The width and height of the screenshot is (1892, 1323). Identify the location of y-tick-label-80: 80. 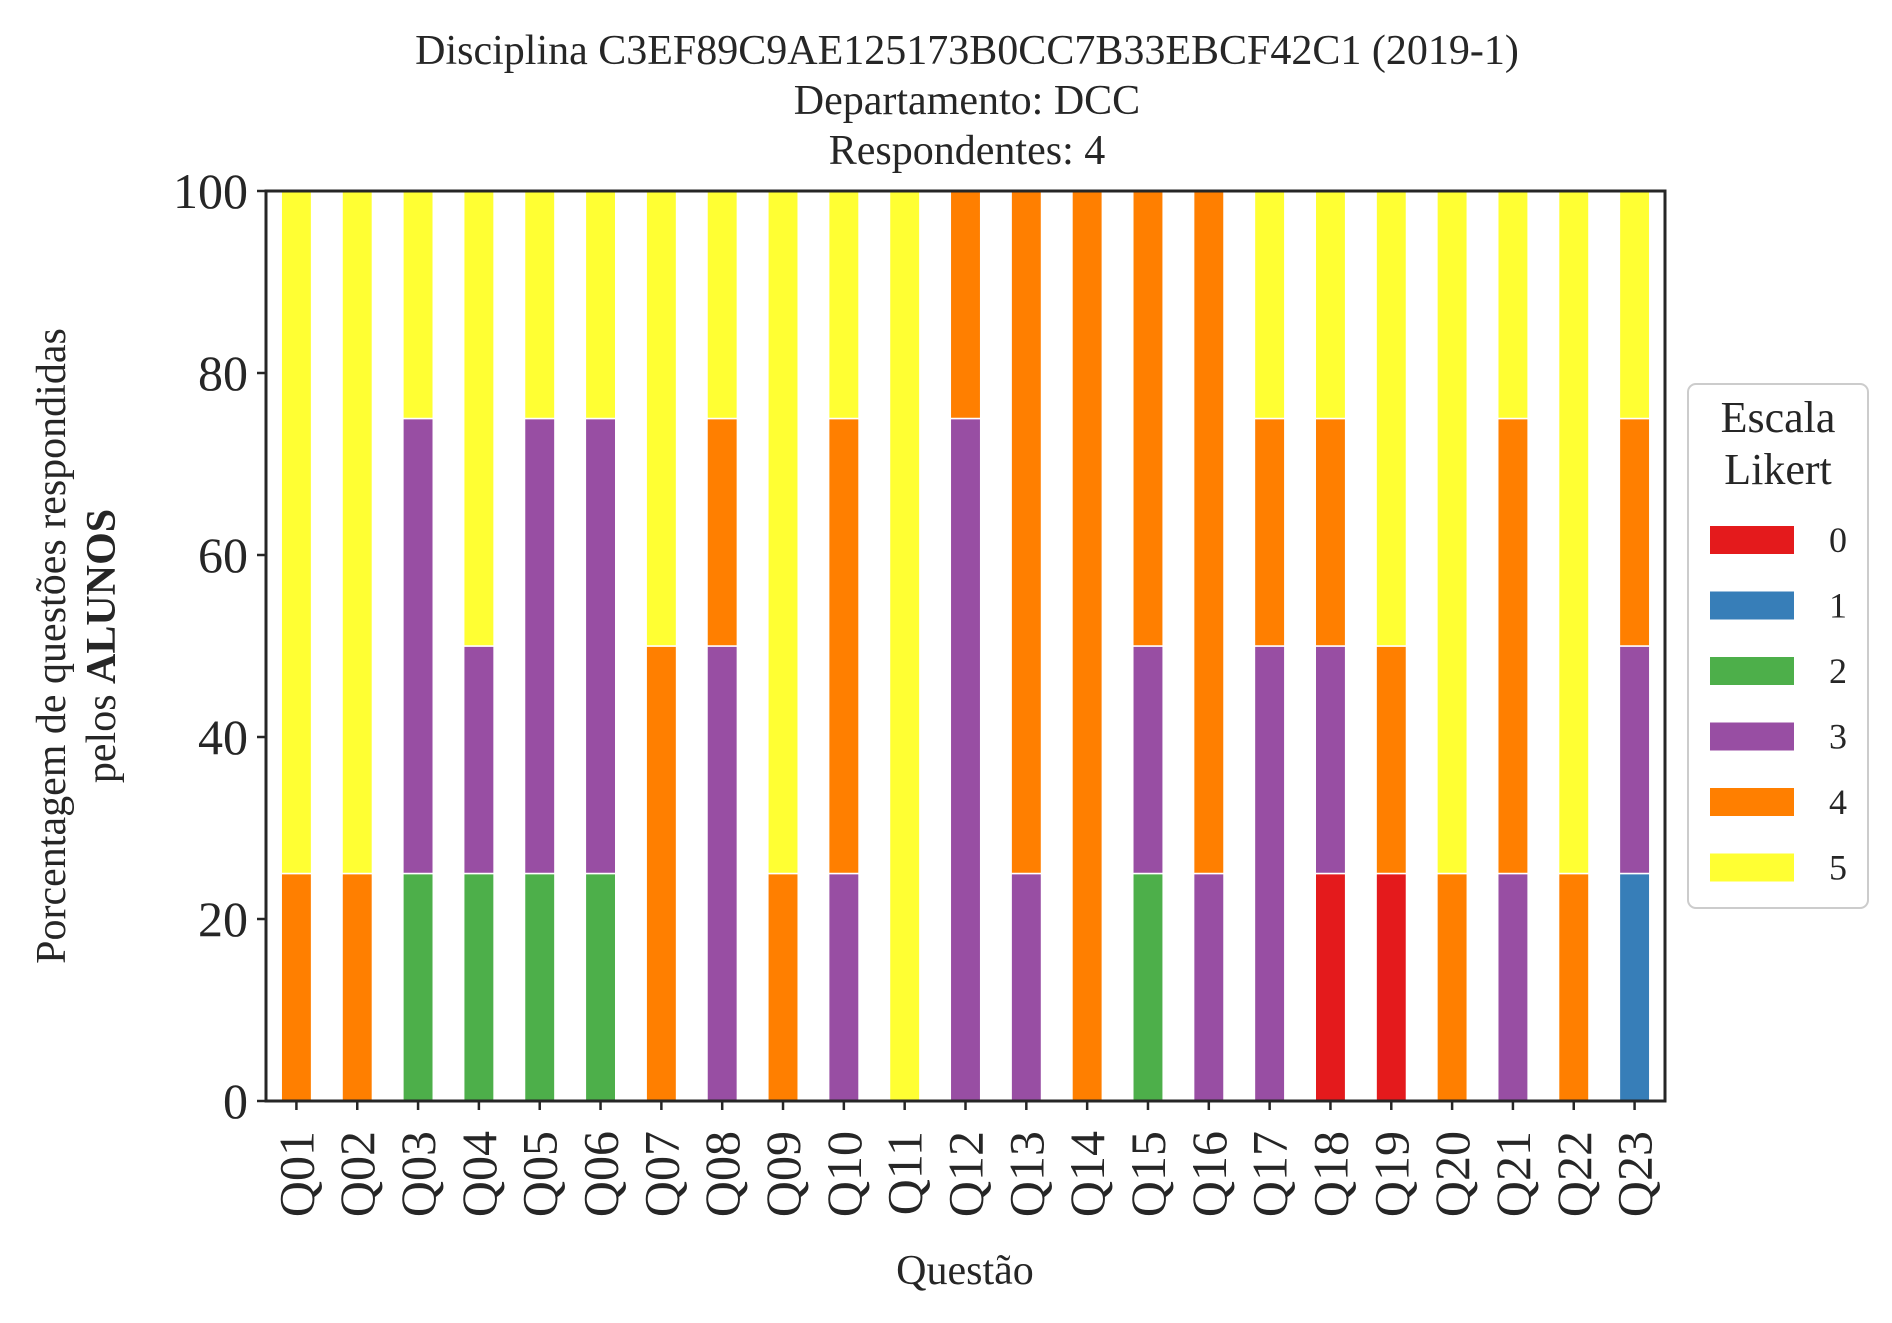
(223, 373).